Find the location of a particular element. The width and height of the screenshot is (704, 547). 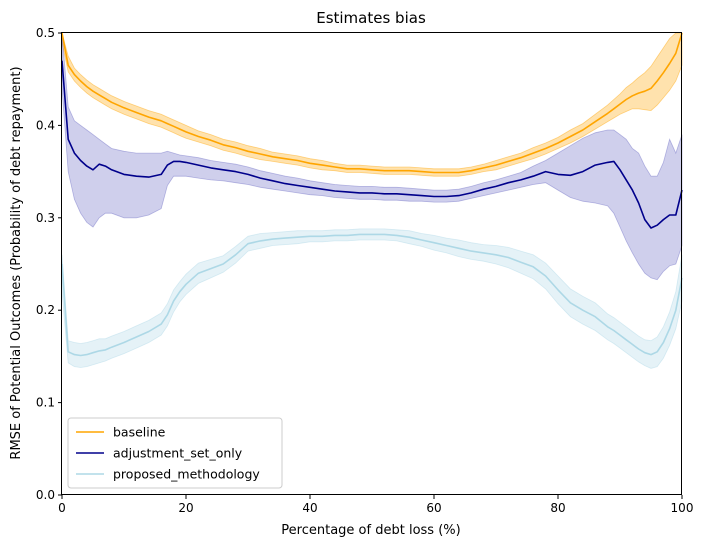

x-tick-label: 80 is located at coordinates (557, 508).